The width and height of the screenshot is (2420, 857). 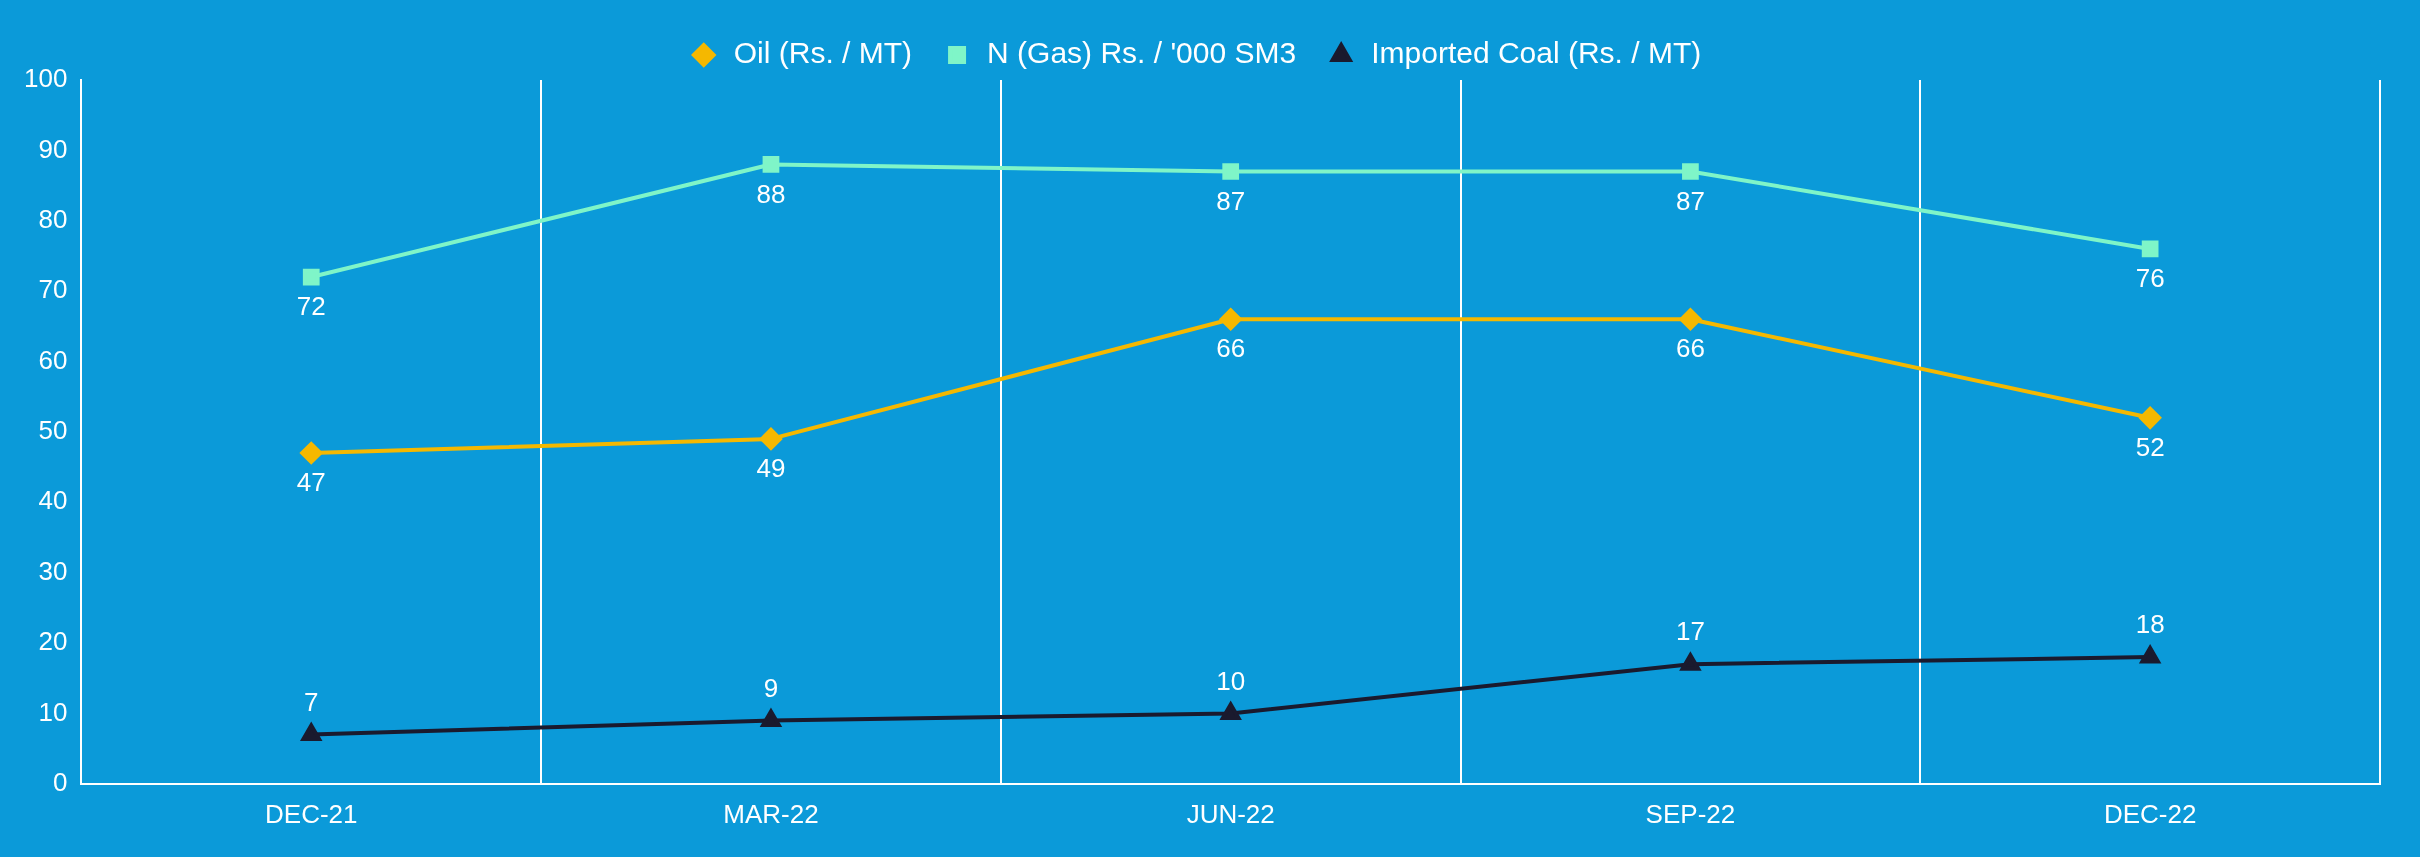 What do you see at coordinates (771, 193) in the screenshot?
I see `data-label: 88` at bounding box center [771, 193].